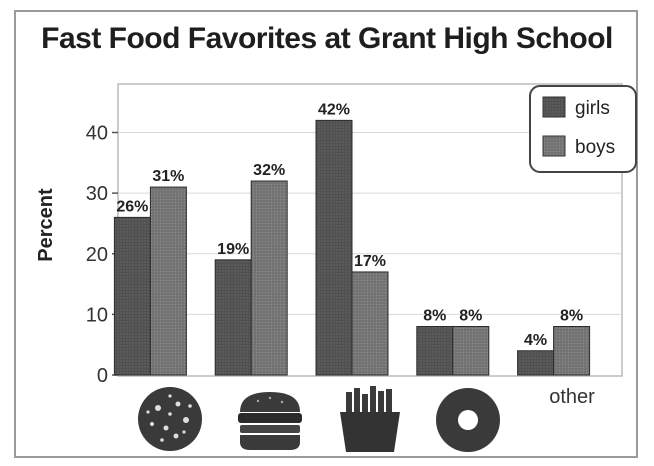  Describe the element at coordinates (46, 225) in the screenshot. I see `y-axis-label: Percent` at that location.